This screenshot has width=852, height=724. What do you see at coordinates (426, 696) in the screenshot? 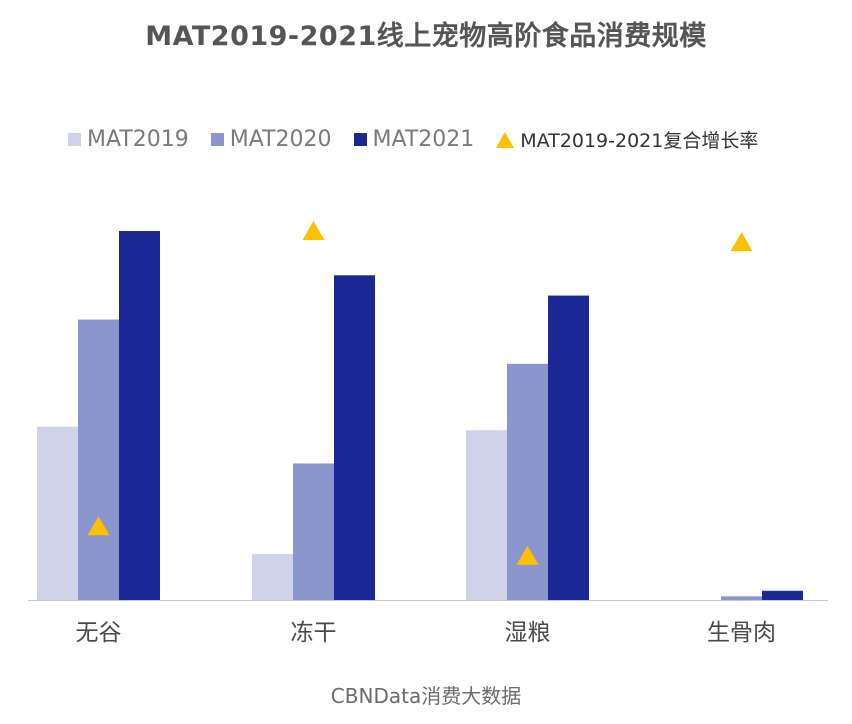
I see `source-note: CBNData消费大数据` at bounding box center [426, 696].